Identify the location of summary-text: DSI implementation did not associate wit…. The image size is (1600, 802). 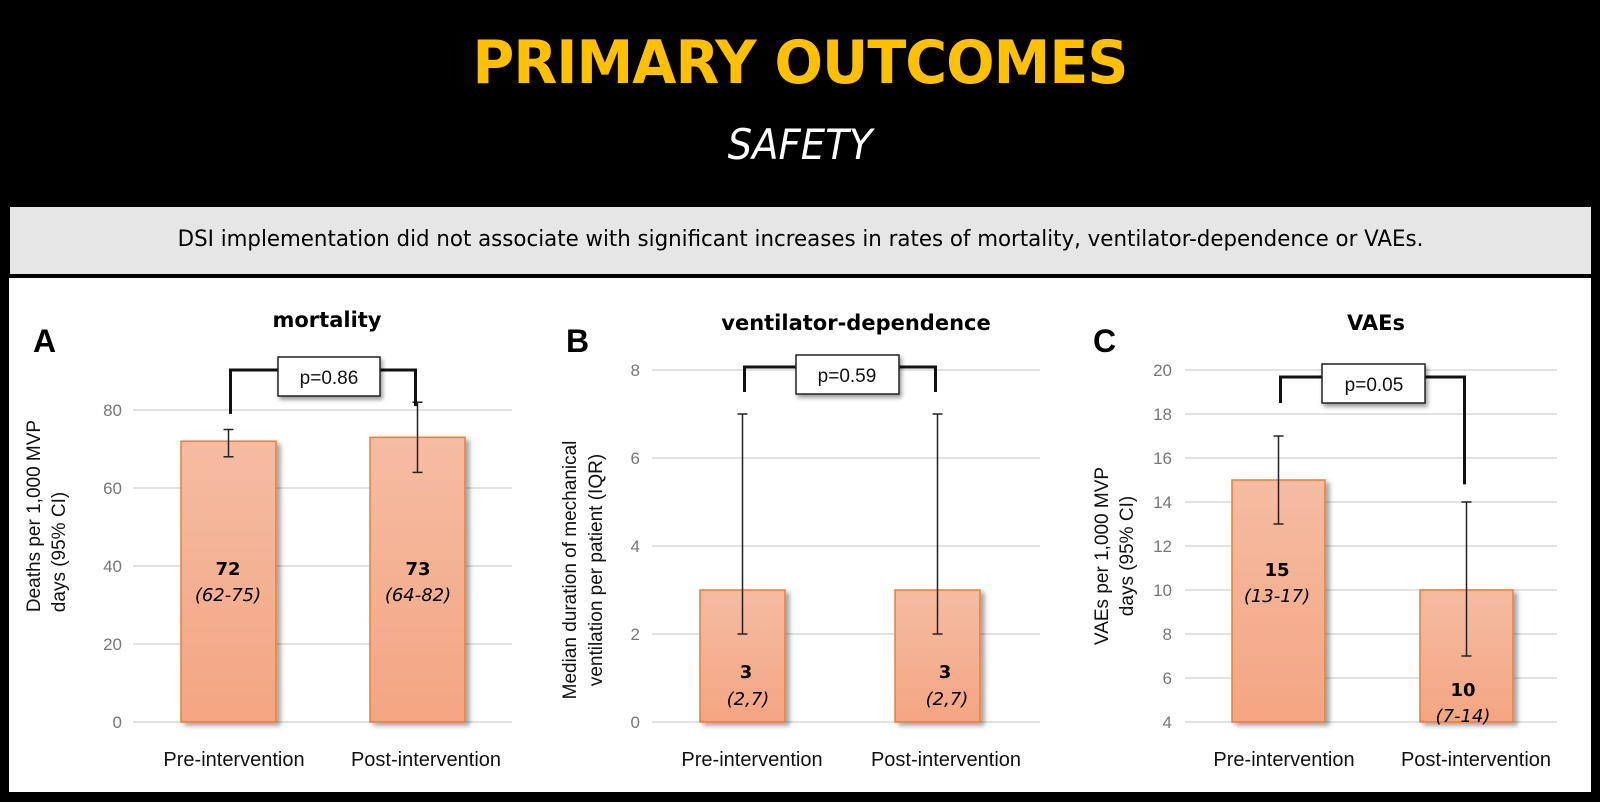
(800, 239).